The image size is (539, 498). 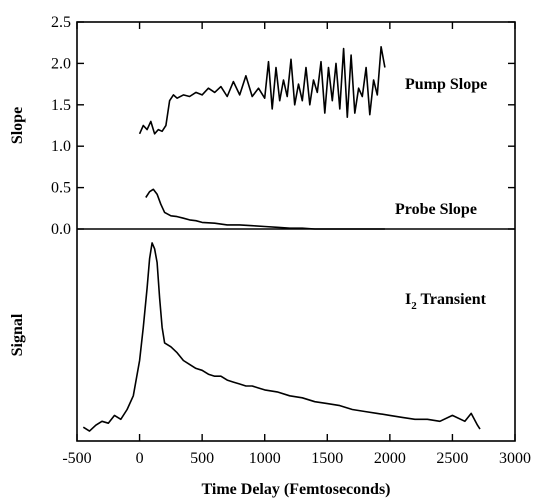 I want to click on top-y-tick-label: 2.0, so click(x=61, y=63).